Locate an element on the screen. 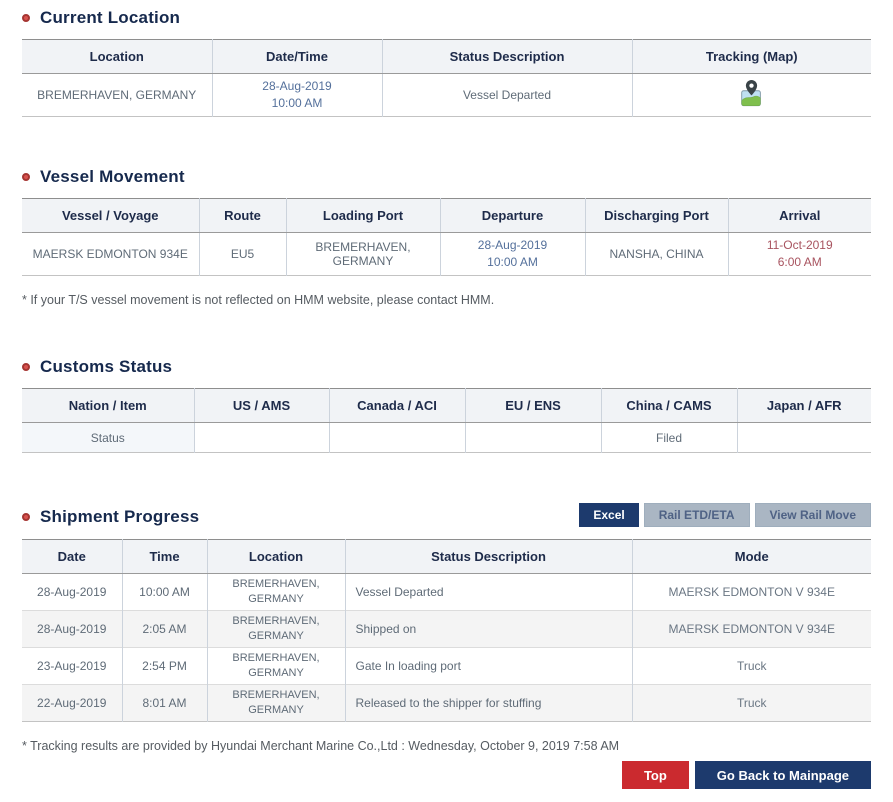  loading-port-cell: BREMERHAVEN, GERMANY is located at coordinates (362, 254).